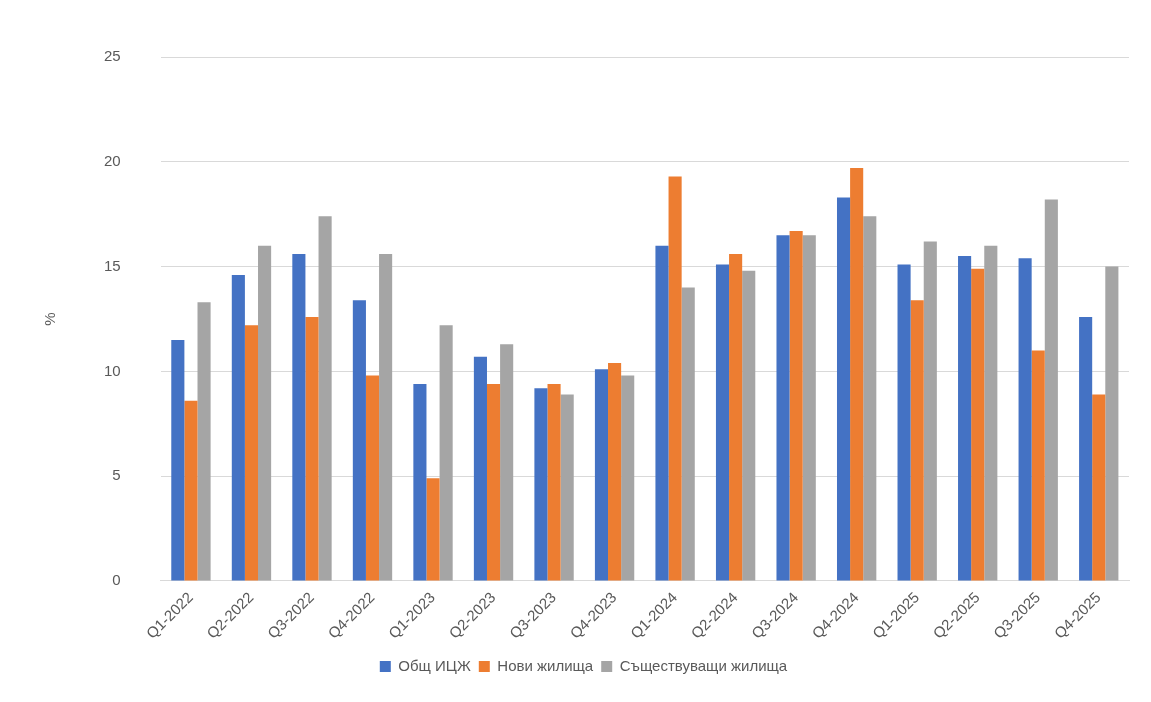 The height and width of the screenshot is (702, 1151). What do you see at coordinates (703, 665) in the screenshot?
I see `legend-label: Съществуващи жилища` at bounding box center [703, 665].